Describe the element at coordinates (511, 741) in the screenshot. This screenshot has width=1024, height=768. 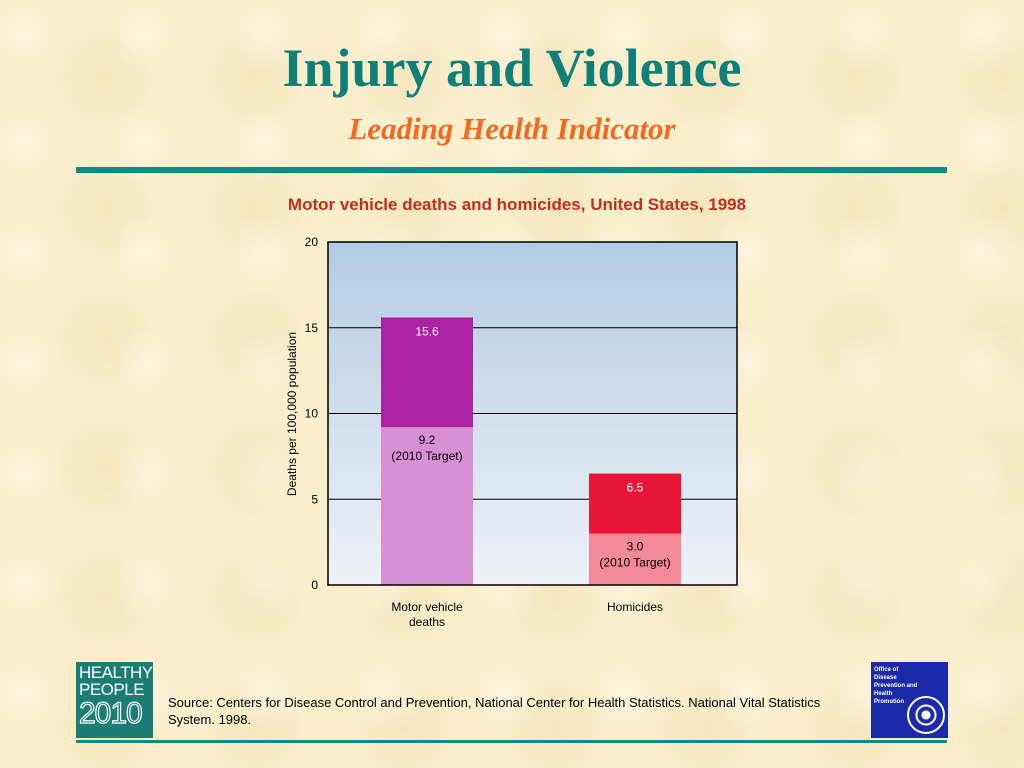
I see `bottom-divider` at that location.